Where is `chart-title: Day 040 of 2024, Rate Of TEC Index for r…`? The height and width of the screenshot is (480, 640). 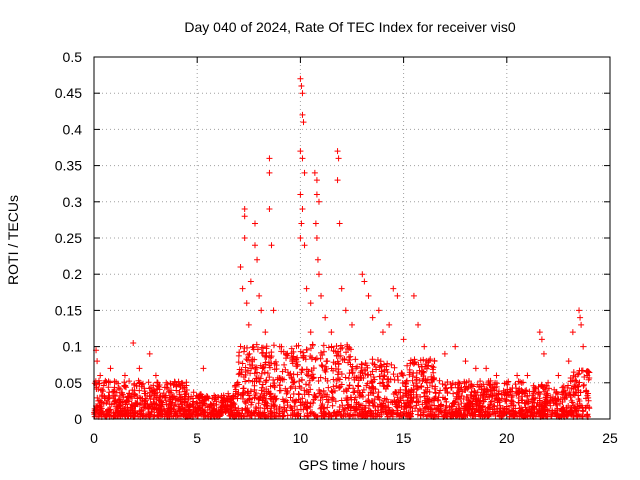 chart-title: Day 040 of 2024, Rate Of TEC Index for r… is located at coordinates (349, 27).